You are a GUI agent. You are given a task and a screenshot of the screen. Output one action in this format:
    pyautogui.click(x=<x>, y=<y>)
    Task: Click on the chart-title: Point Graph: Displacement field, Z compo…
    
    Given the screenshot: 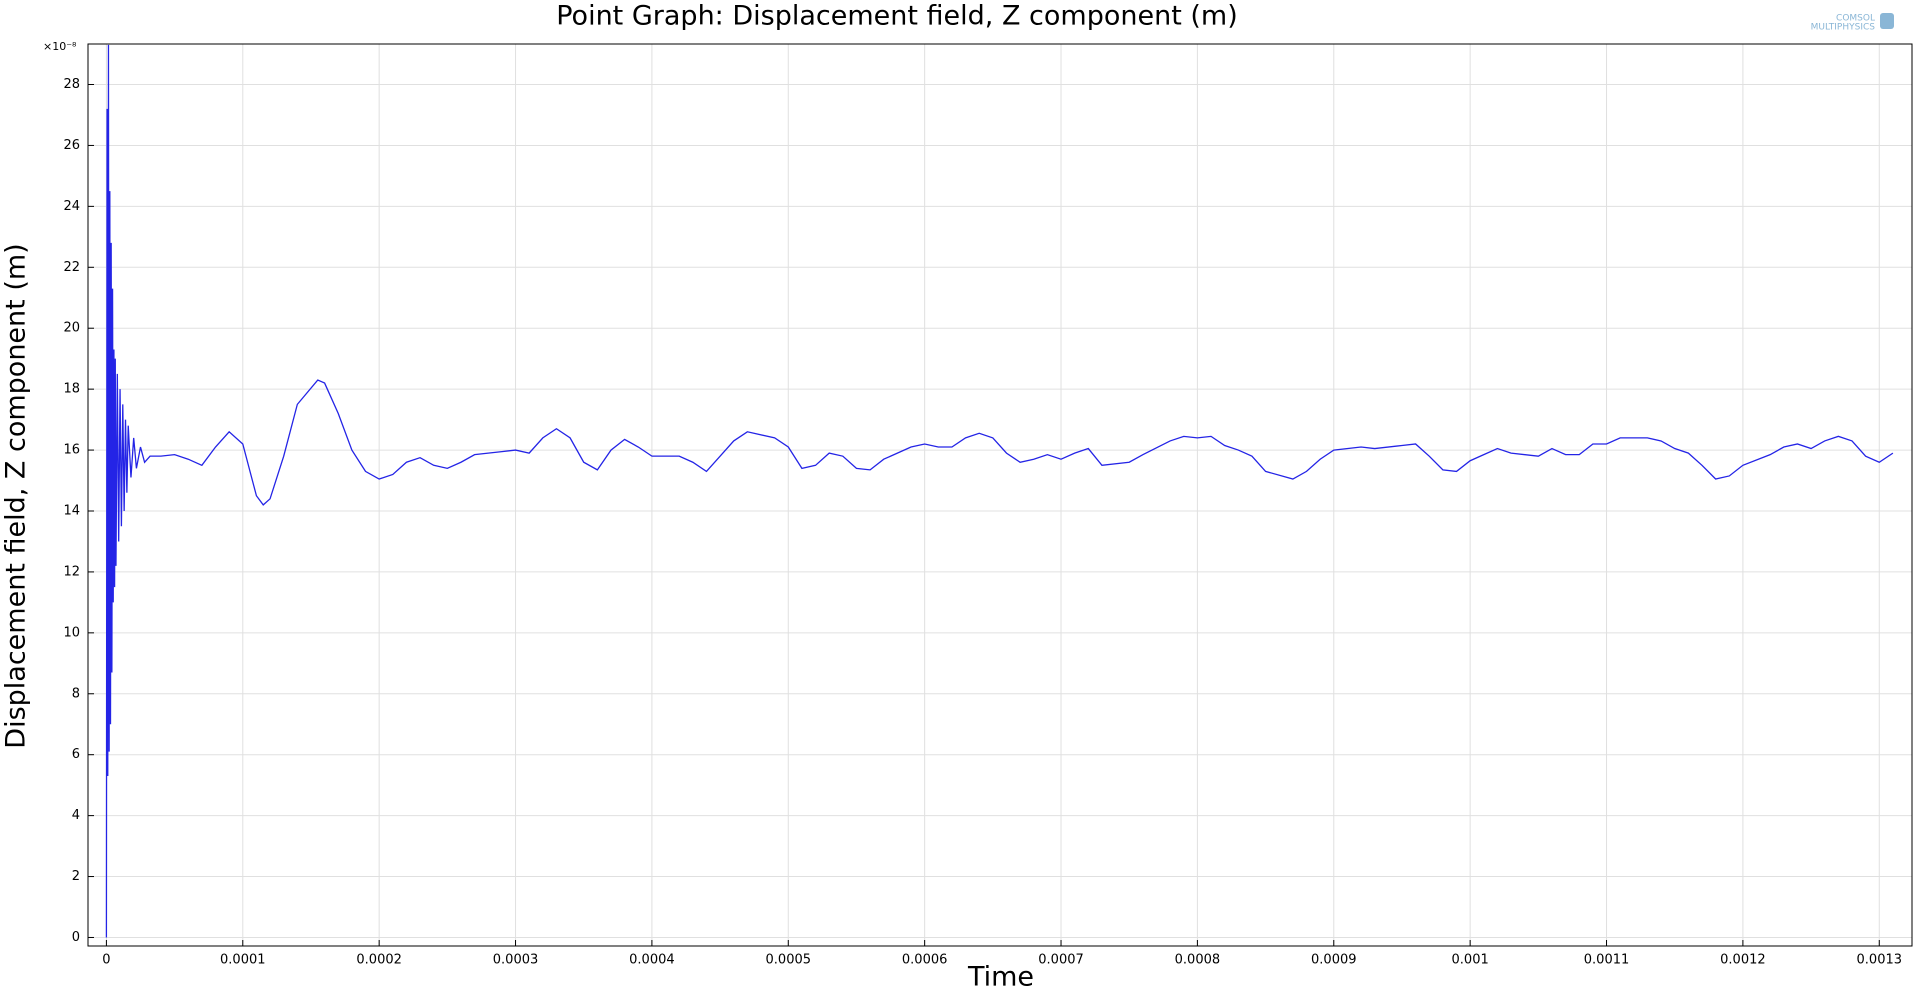 What is the action you would take?
    pyautogui.click(x=897, y=16)
    